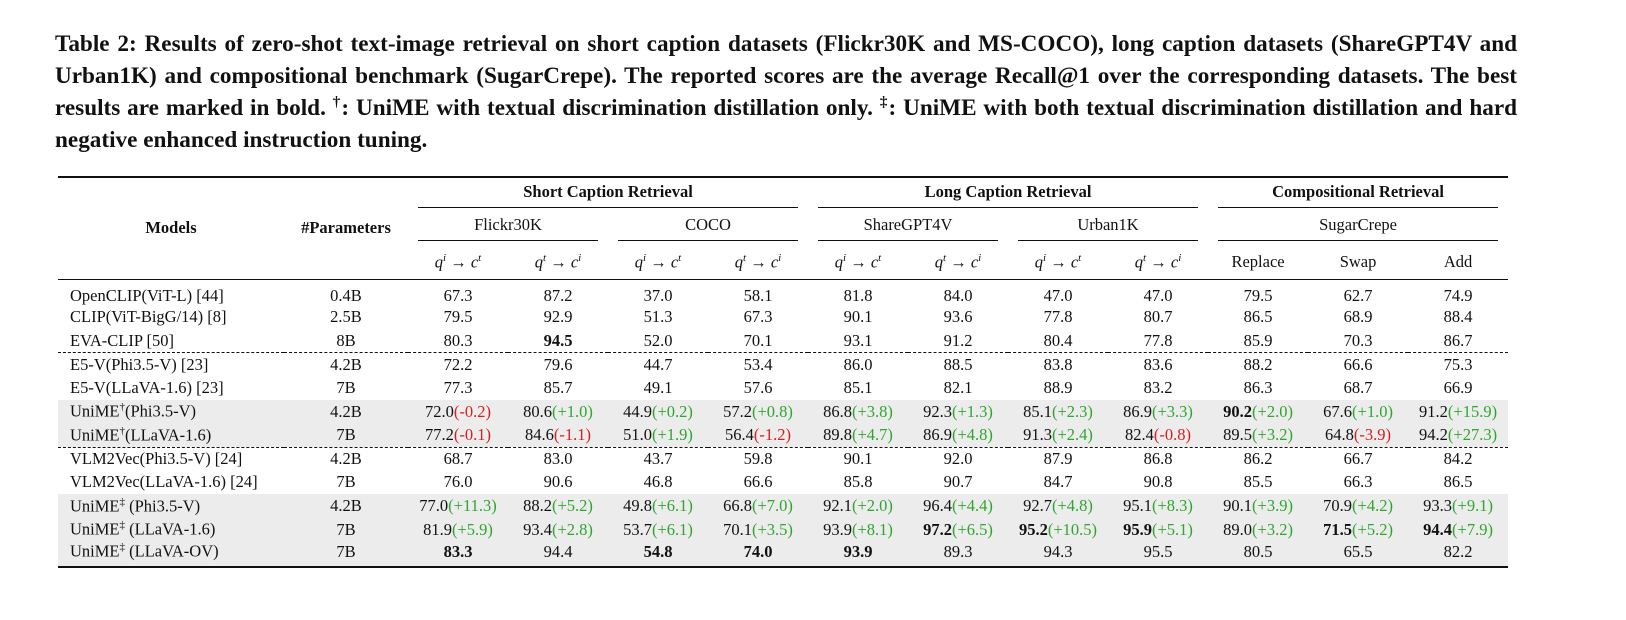 The height and width of the screenshot is (620, 1626). Describe the element at coordinates (147, 295) in the screenshot. I see `model-name: OpenCLIP(ViT-L) [44]` at that location.